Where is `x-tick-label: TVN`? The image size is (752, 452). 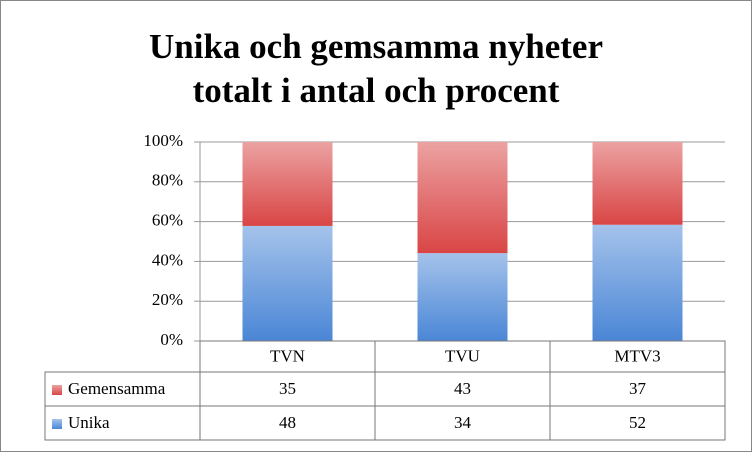 x-tick-label: TVN is located at coordinates (287, 355).